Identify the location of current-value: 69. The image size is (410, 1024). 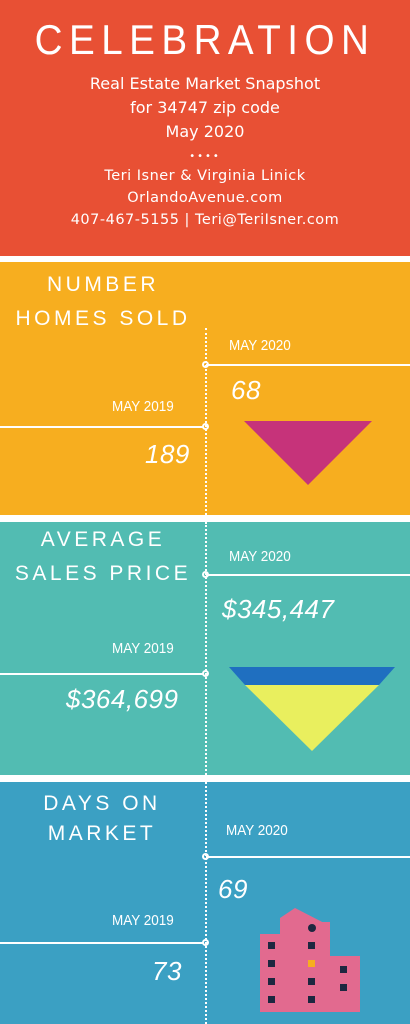
(233, 889).